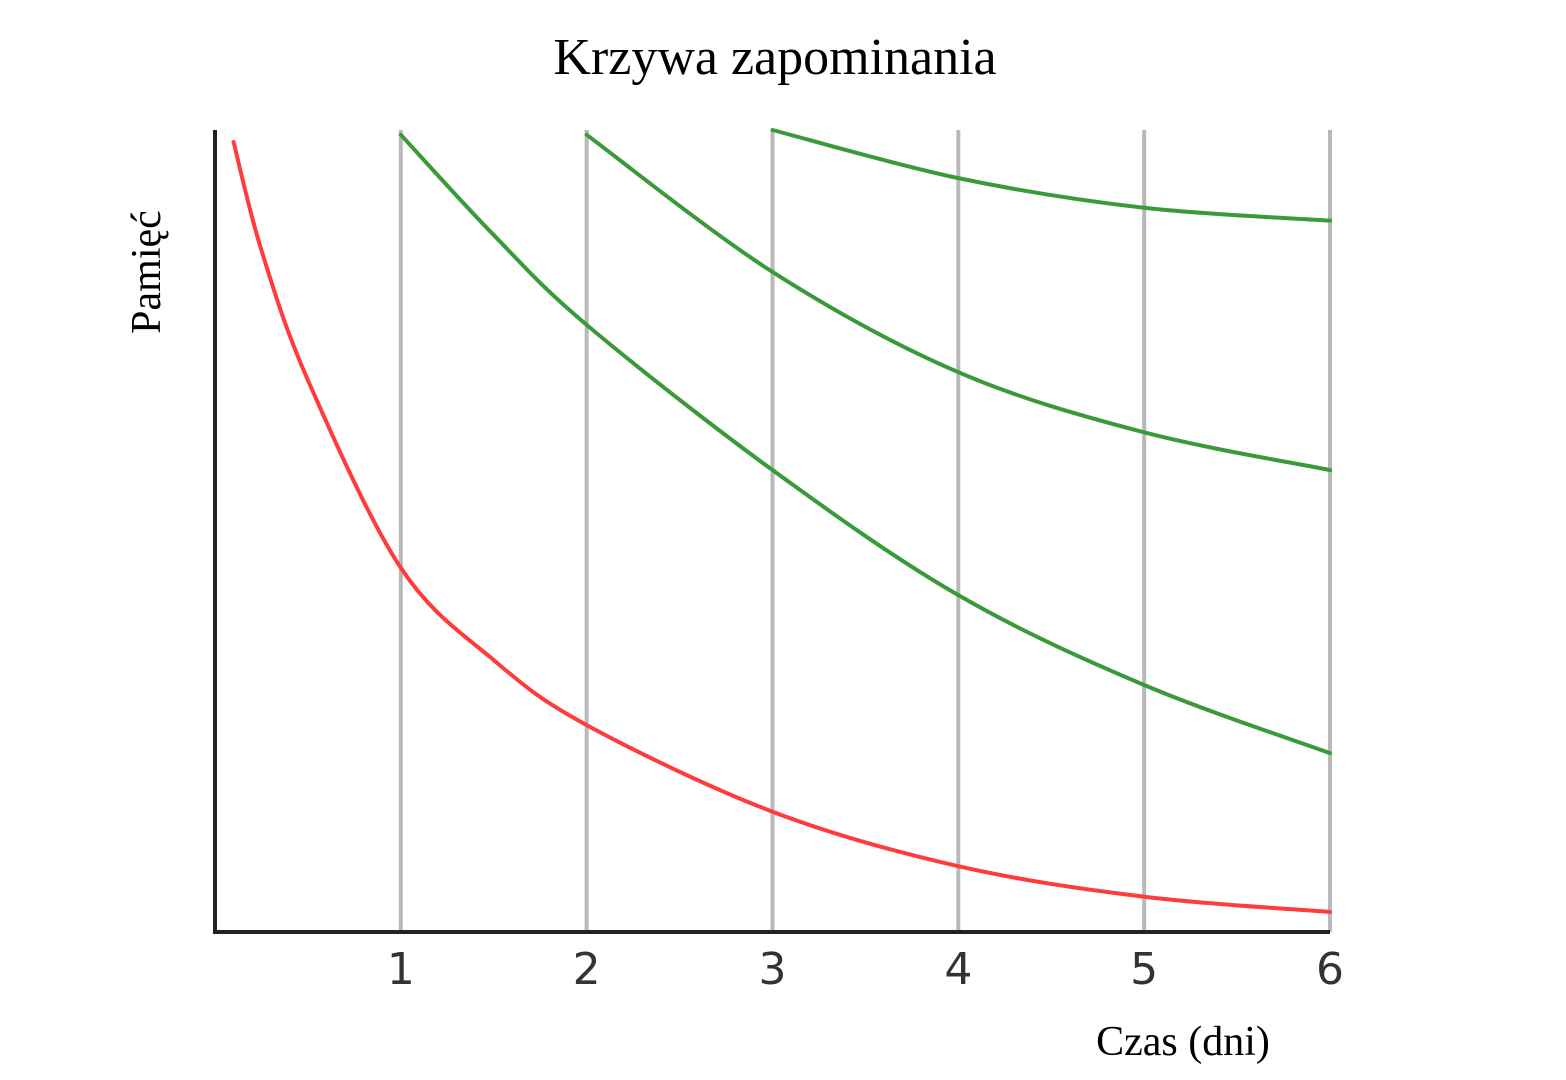 This screenshot has height=1080, width=1566. What do you see at coordinates (773, 969) in the screenshot?
I see `x-tick-label: 3` at bounding box center [773, 969].